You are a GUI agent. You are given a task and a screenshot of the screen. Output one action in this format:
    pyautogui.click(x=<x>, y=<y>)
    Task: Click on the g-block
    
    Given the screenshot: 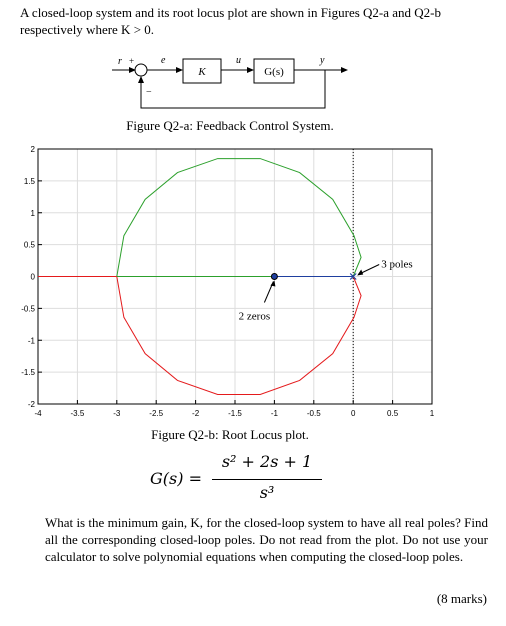 What is the action you would take?
    pyautogui.click(x=274, y=71)
    